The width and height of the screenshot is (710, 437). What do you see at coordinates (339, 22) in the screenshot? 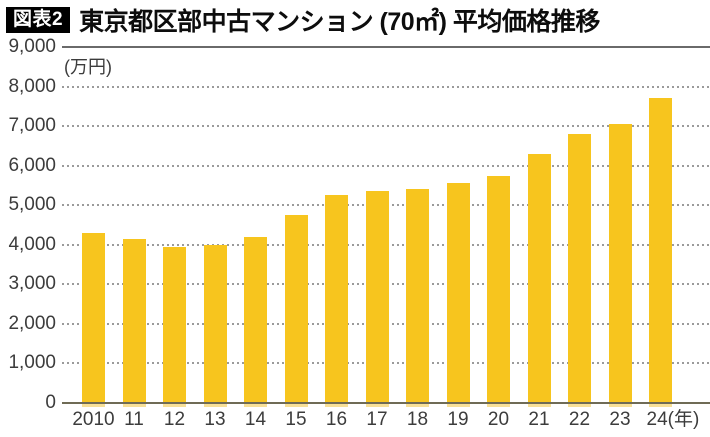
I see `figure-title: 東京都区部中古マンション (70㎡) 平均価格推移` at bounding box center [339, 22].